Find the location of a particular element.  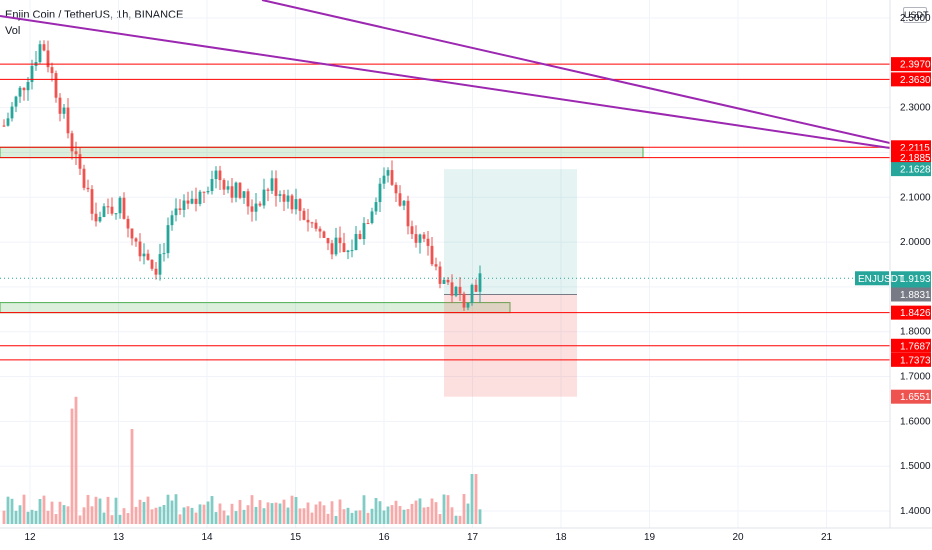

long-position-tool is located at coordinates (510, 283).